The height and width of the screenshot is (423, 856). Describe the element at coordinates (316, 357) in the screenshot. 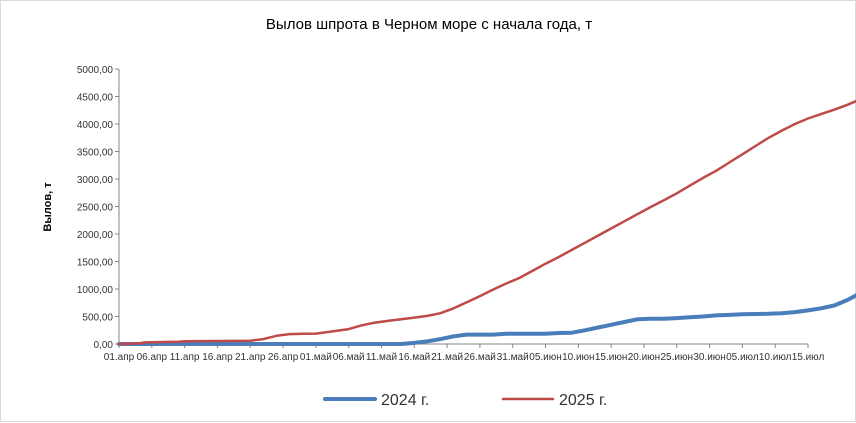

I see `x-tick-label: 01.май` at that location.